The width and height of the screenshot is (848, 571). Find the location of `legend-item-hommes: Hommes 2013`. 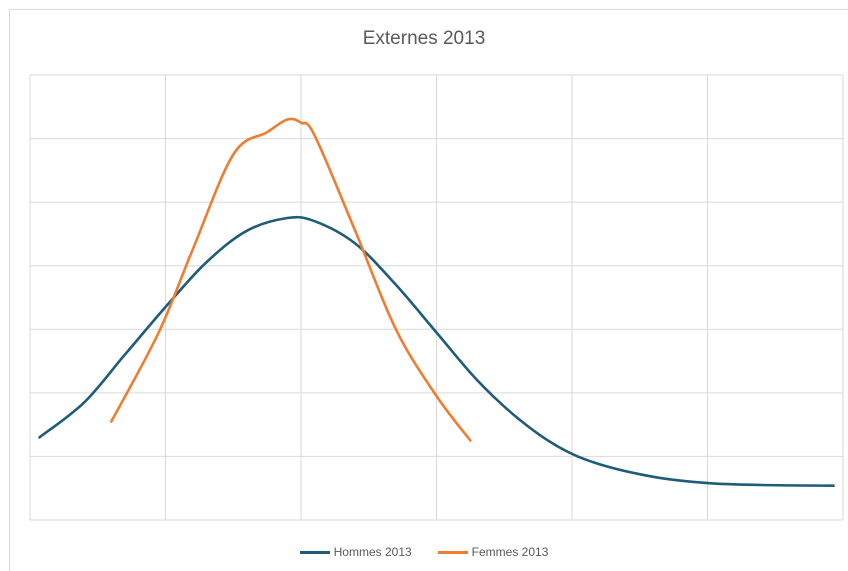

legend-item-hommes: Hommes 2013 is located at coordinates (355, 552).